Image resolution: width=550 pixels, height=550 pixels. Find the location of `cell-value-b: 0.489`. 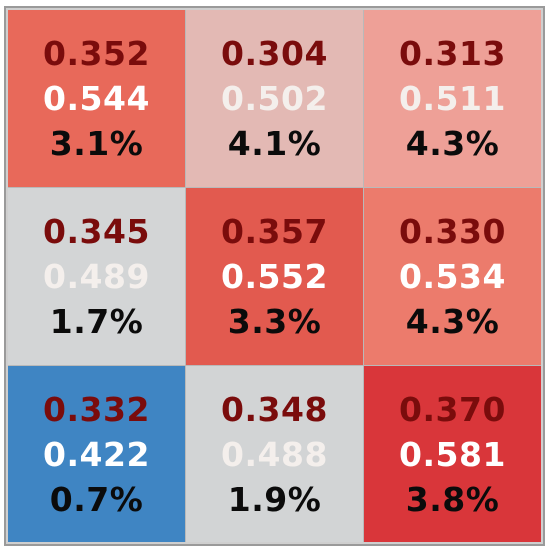

cell-value-b: 0.489 is located at coordinates (96, 276).